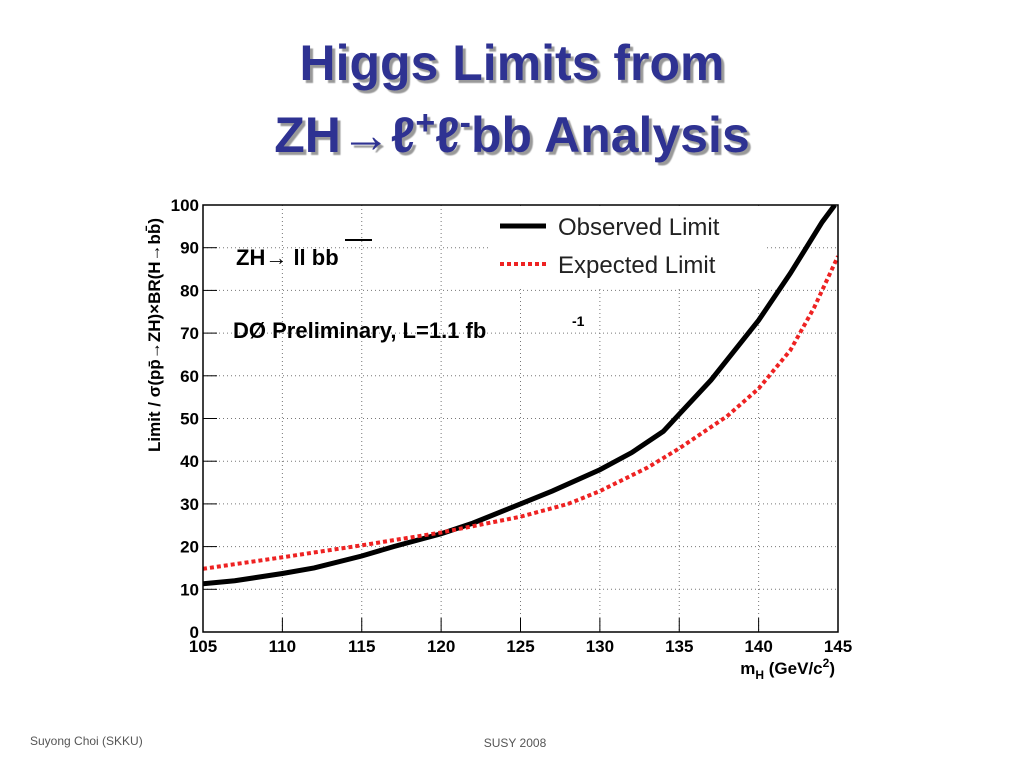 The image size is (1024, 768). Describe the element at coordinates (747, 668) in the screenshot. I see `x-label-part: m` at that location.